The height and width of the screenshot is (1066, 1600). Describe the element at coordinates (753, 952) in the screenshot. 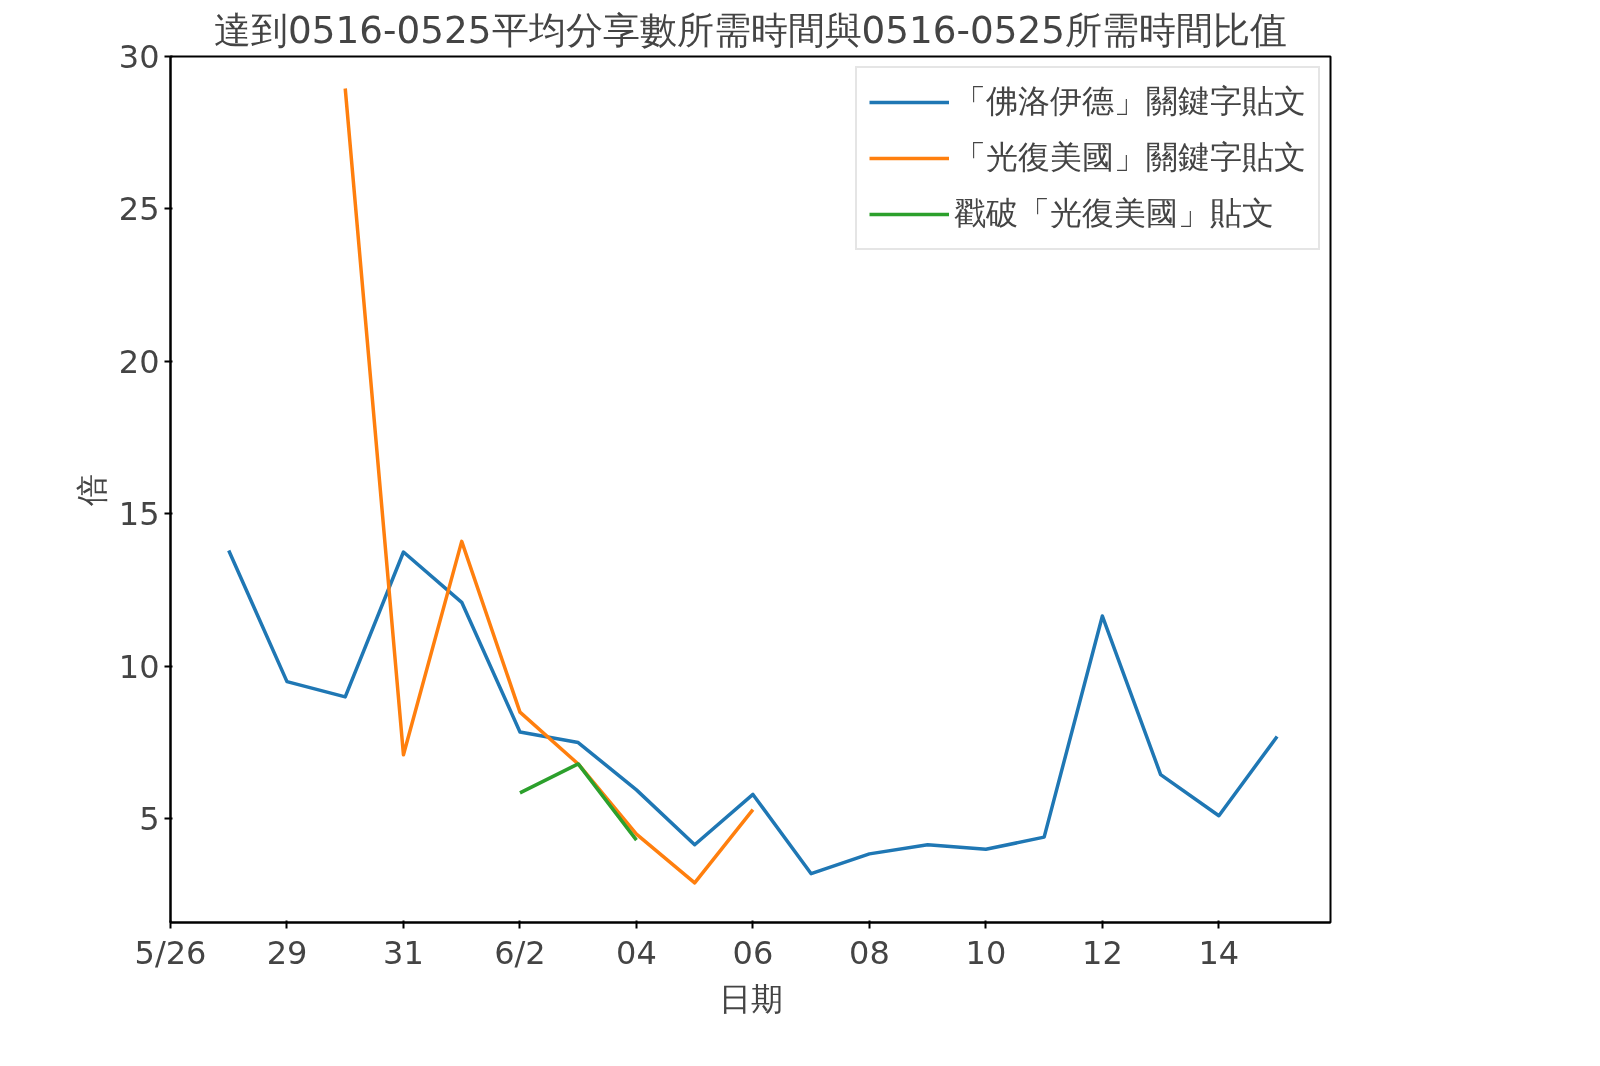

I see `x-tick-label: 06` at that location.